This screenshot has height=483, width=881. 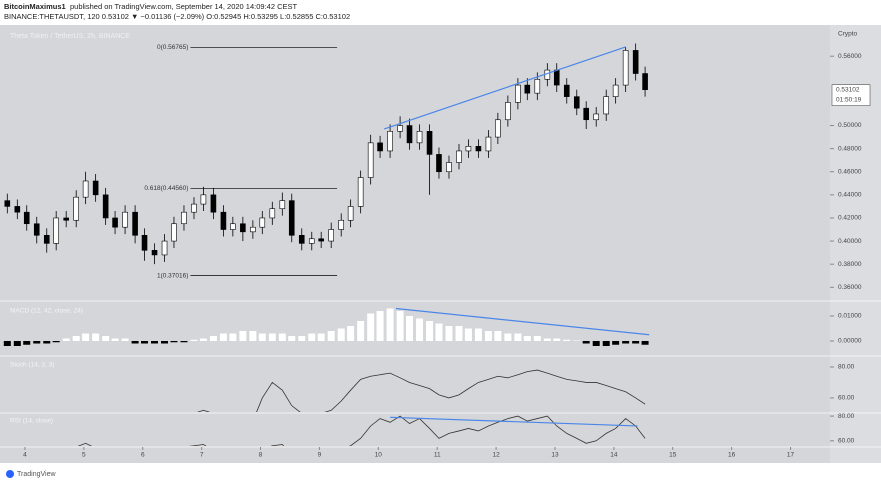 I want to click on y-tick-label: 80.00, so click(x=846, y=367).